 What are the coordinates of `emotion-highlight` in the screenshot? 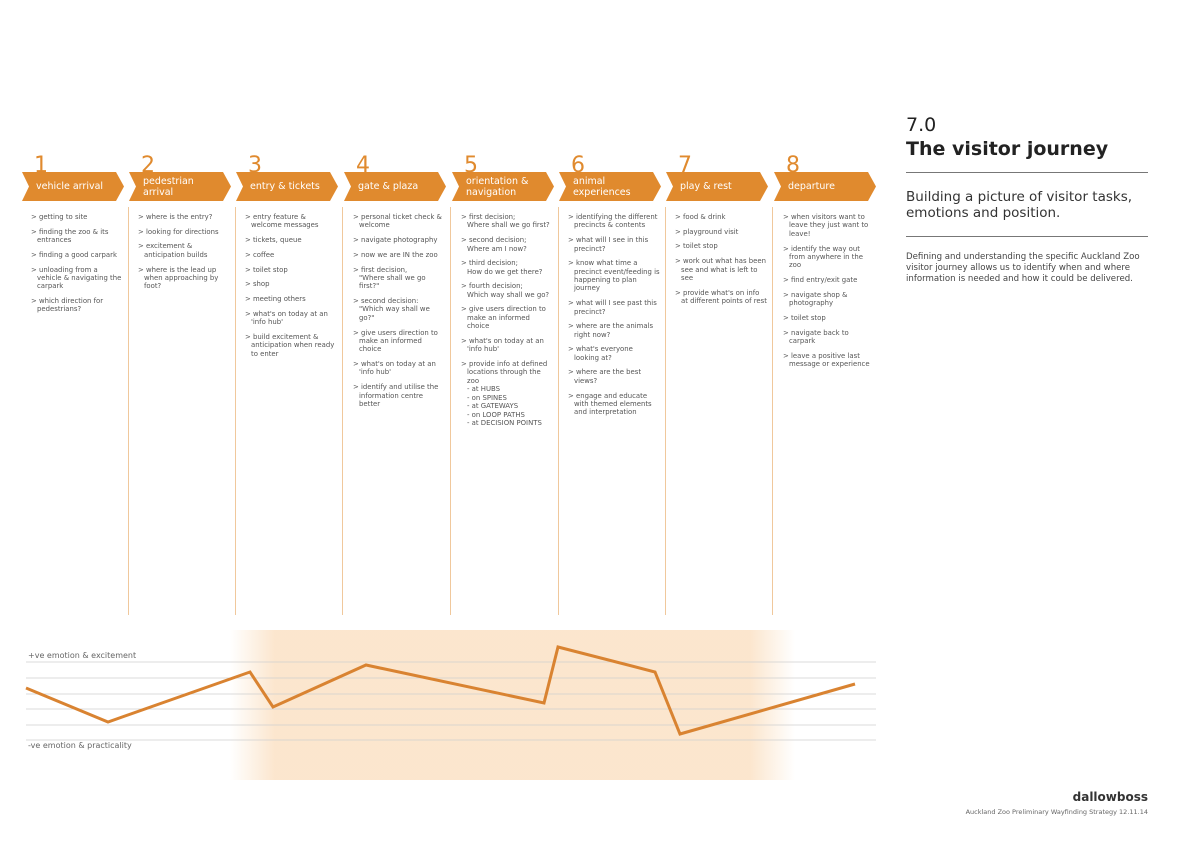 It's located at (512, 705).